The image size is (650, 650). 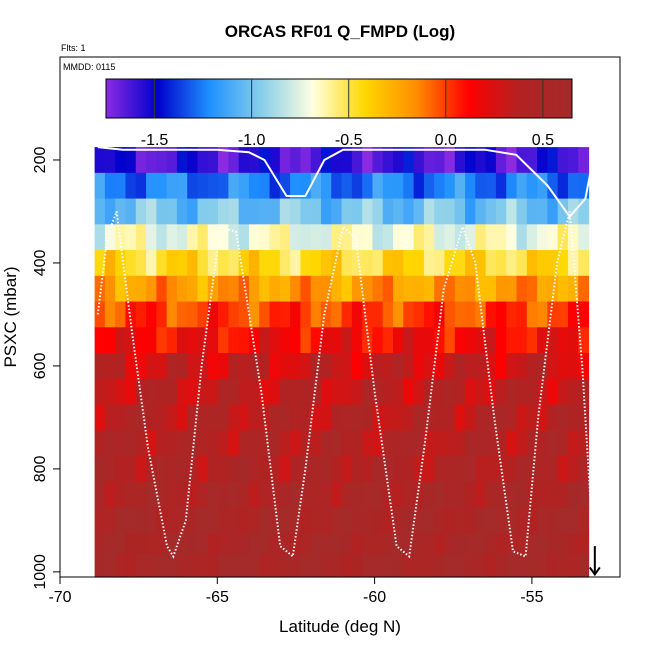 What do you see at coordinates (346, 182) in the screenshot?
I see `flight-track-solid` at bounding box center [346, 182].